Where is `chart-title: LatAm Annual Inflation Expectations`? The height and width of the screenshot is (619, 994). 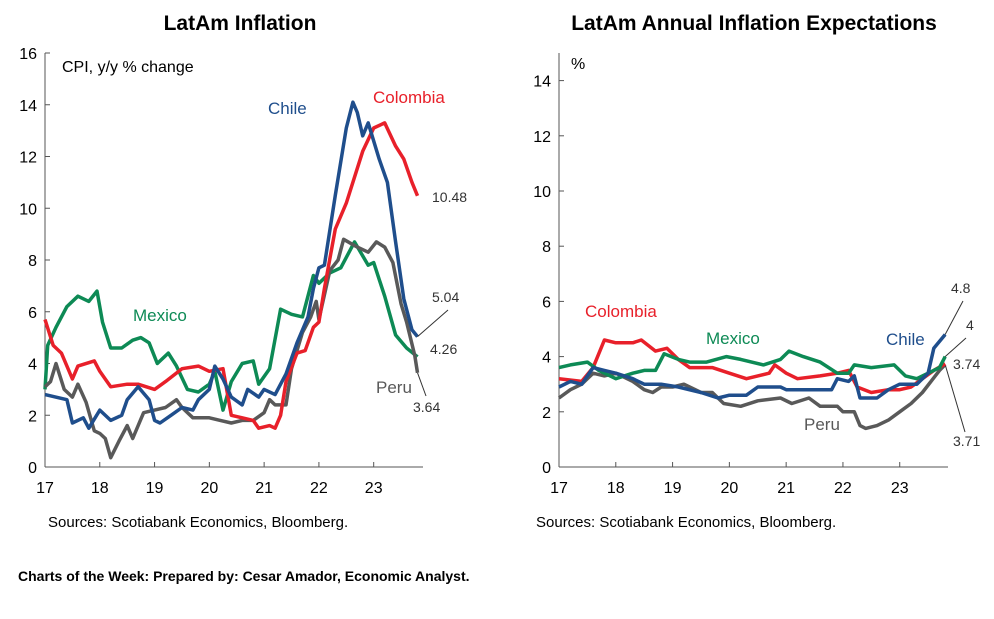
chart-title: LatAm Annual Inflation Expectations is located at coordinates (754, 23).